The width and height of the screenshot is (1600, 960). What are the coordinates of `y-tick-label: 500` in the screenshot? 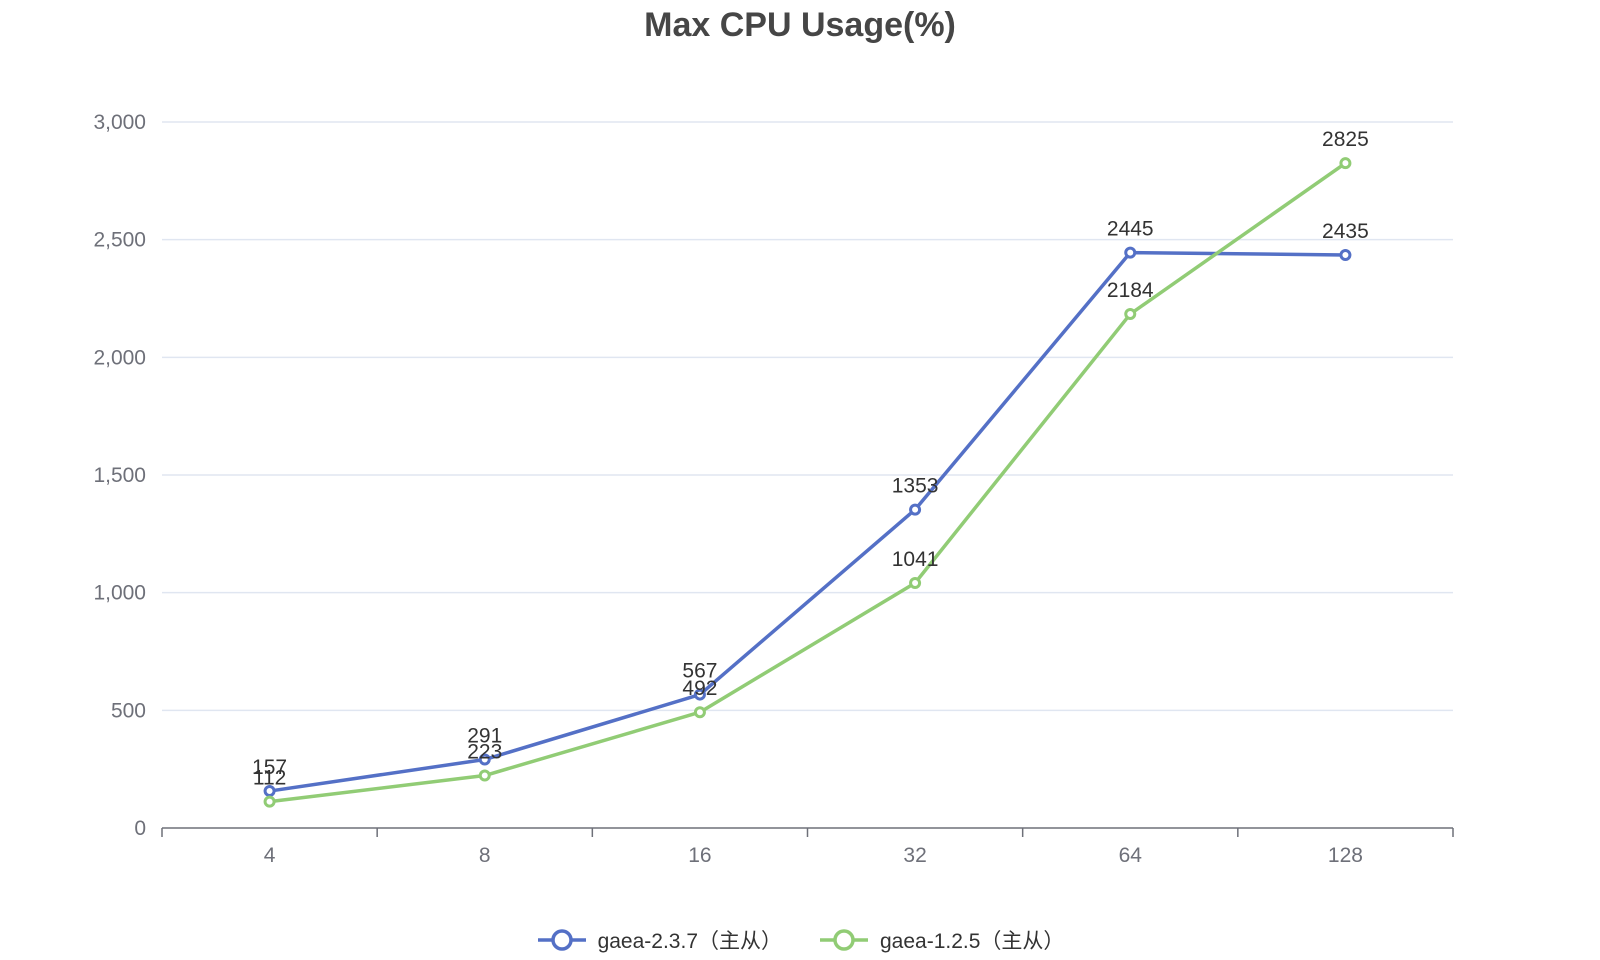 It's located at (128, 710).